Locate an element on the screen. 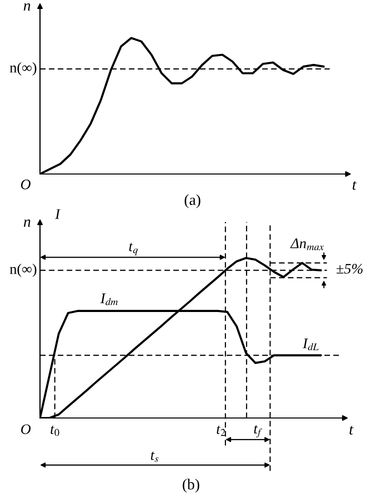  text: (a) is located at coordinates (192, 201).